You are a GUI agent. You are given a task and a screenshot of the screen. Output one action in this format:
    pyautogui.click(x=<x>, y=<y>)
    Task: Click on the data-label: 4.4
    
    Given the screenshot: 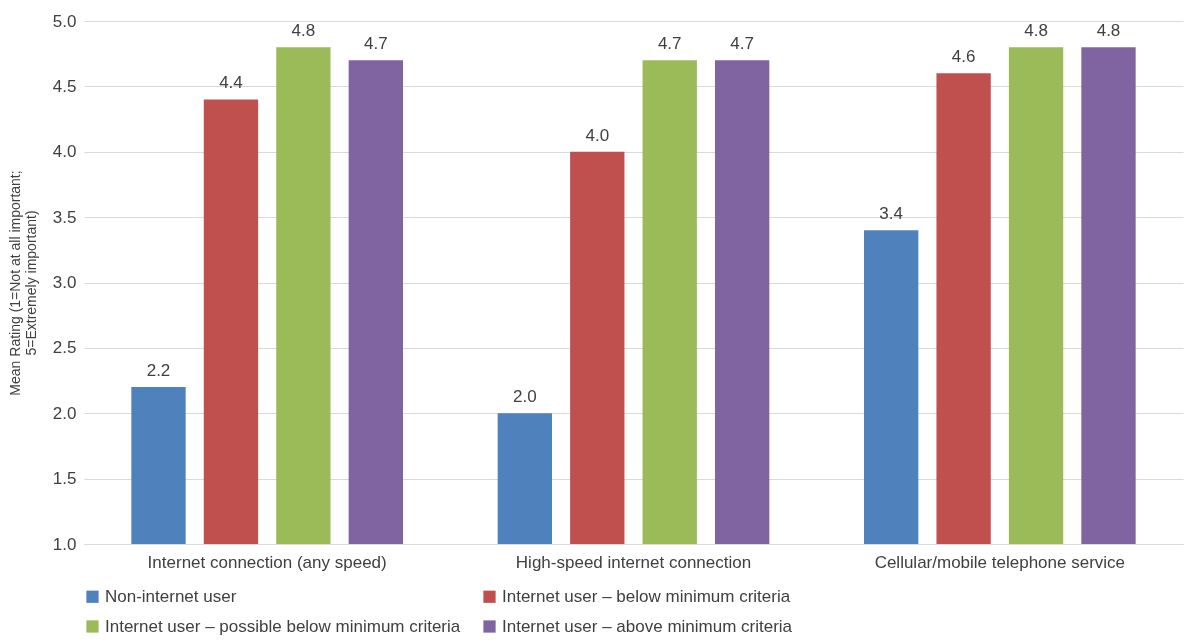 What is the action you would take?
    pyautogui.click(x=231, y=83)
    